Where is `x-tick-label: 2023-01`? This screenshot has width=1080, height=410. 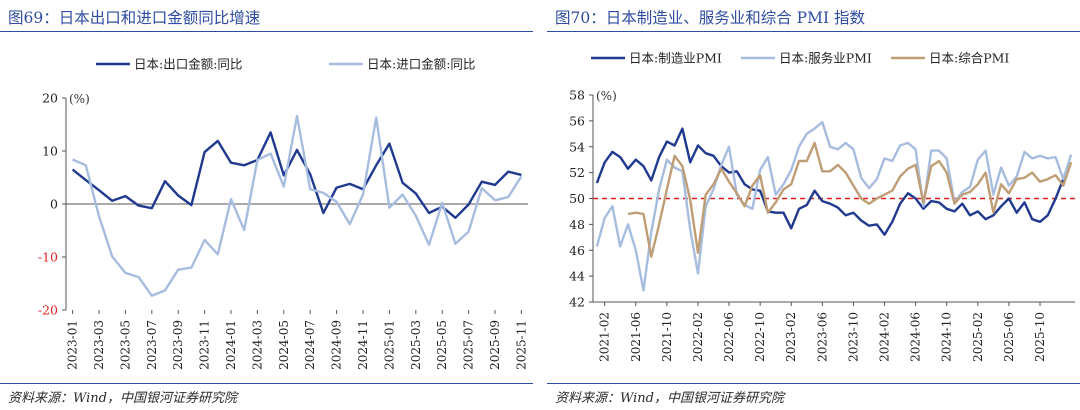
x-tick-label: 2023-01 is located at coordinates (73, 345).